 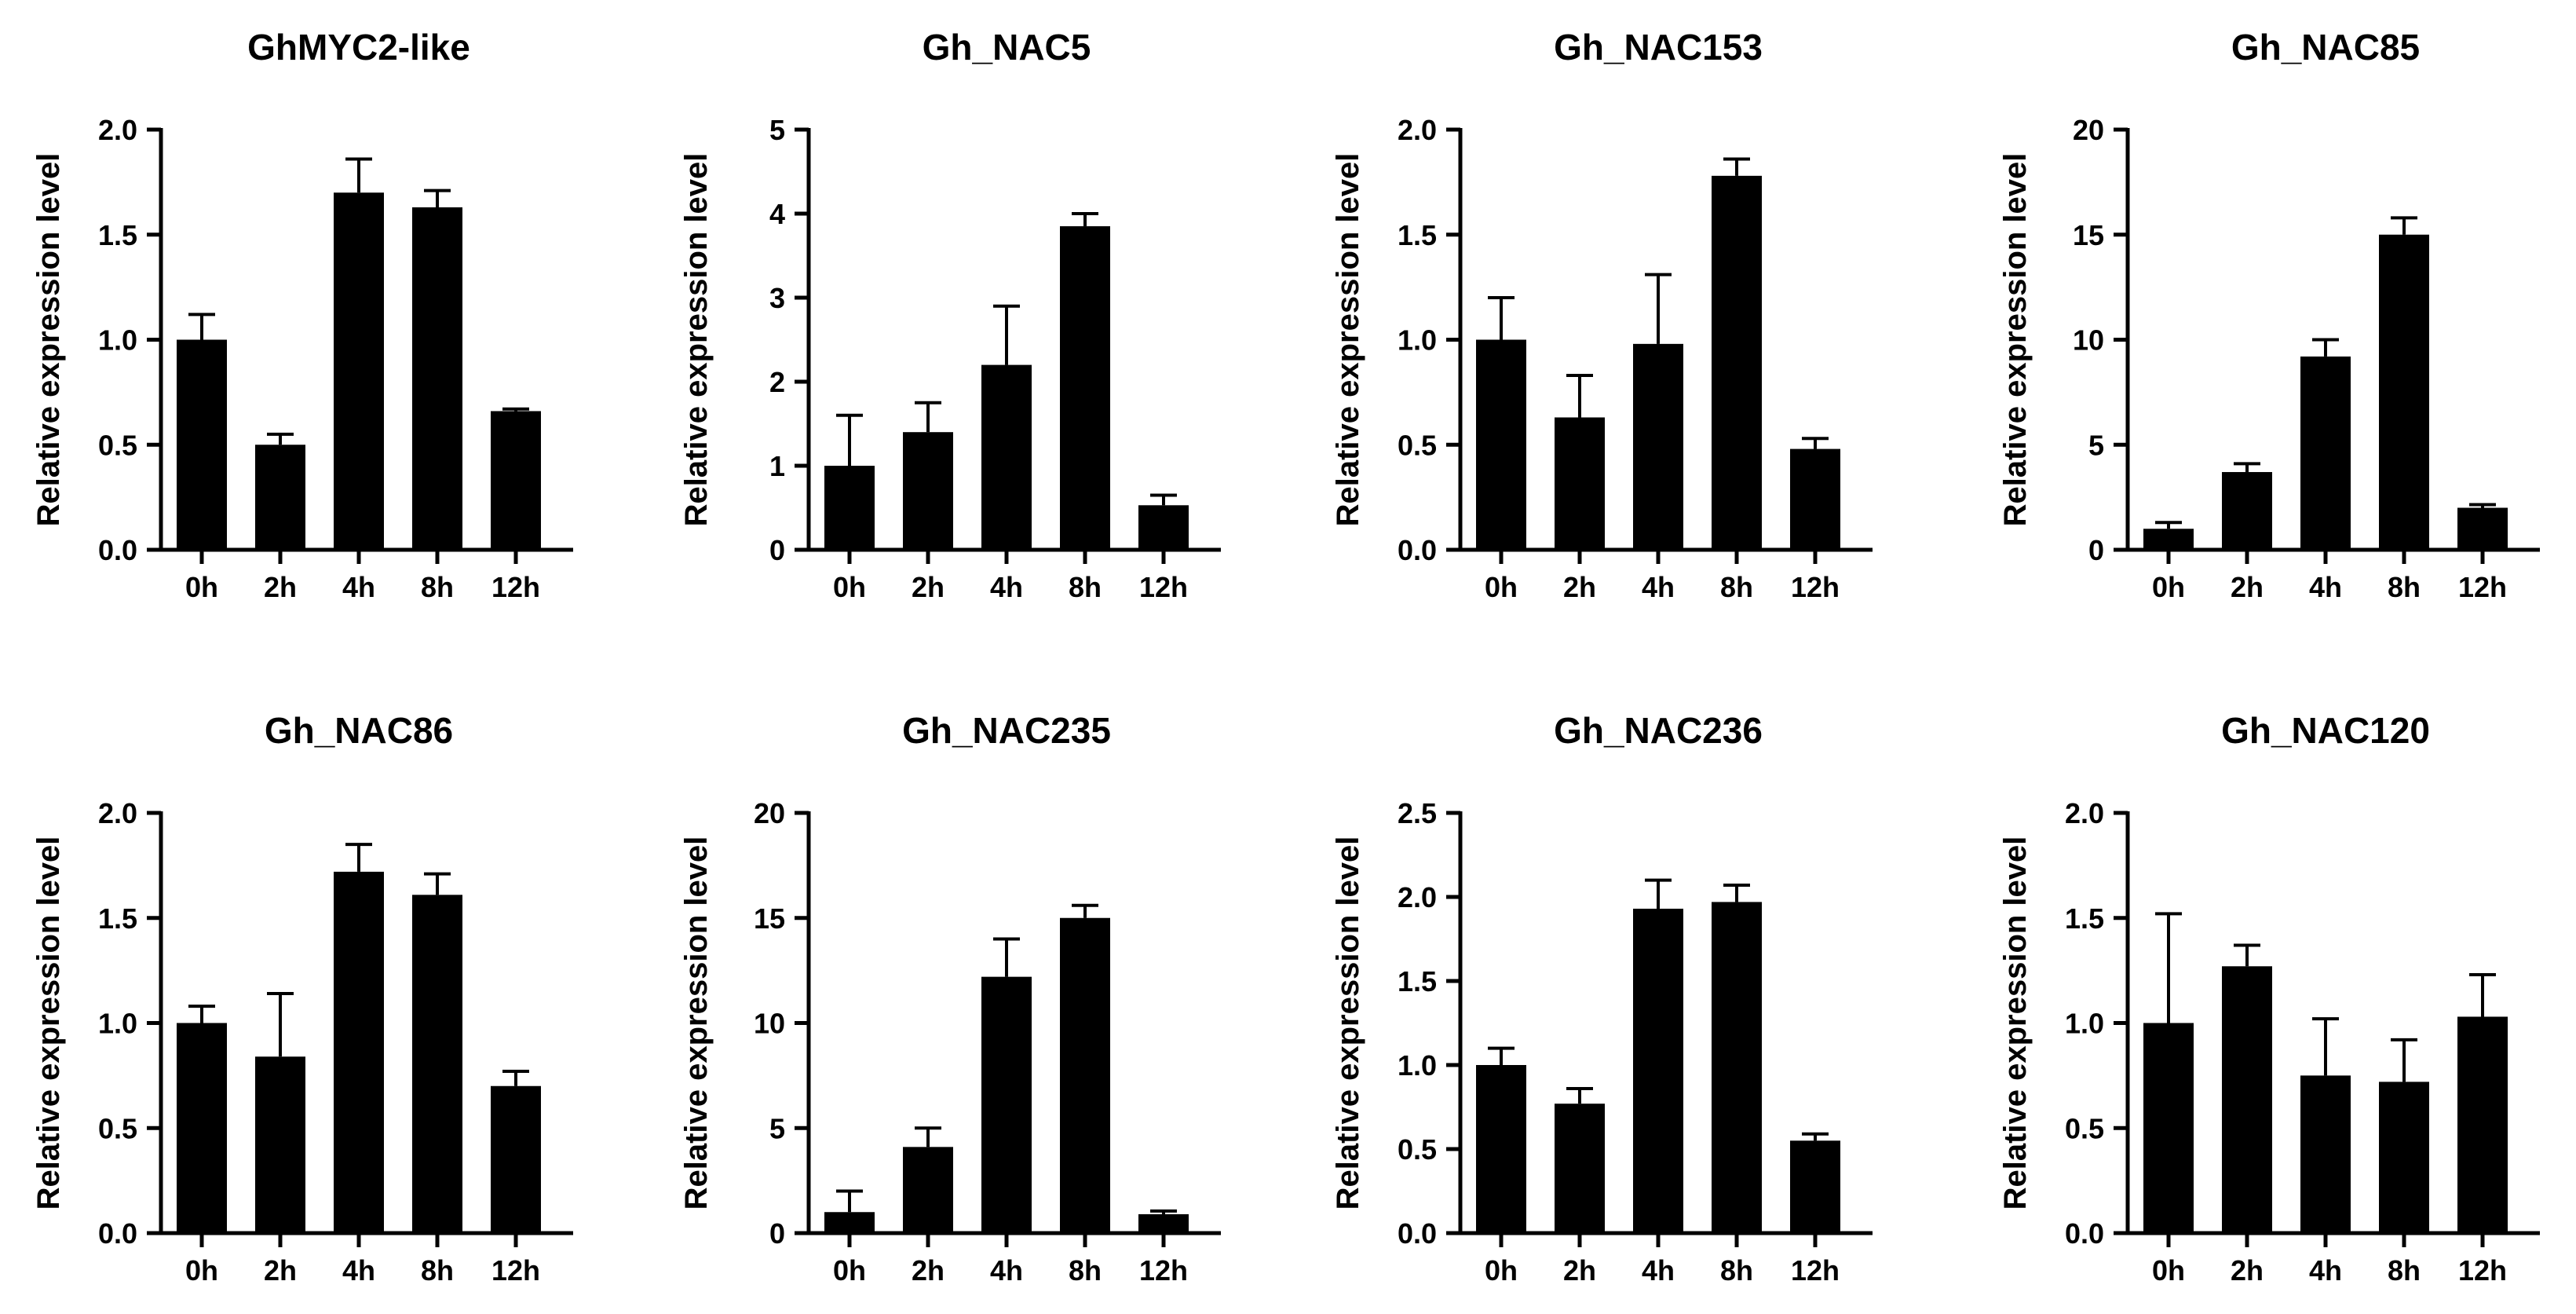 What do you see at coordinates (1007, 730) in the screenshot?
I see `chart-title: Gh_NAC235` at bounding box center [1007, 730].